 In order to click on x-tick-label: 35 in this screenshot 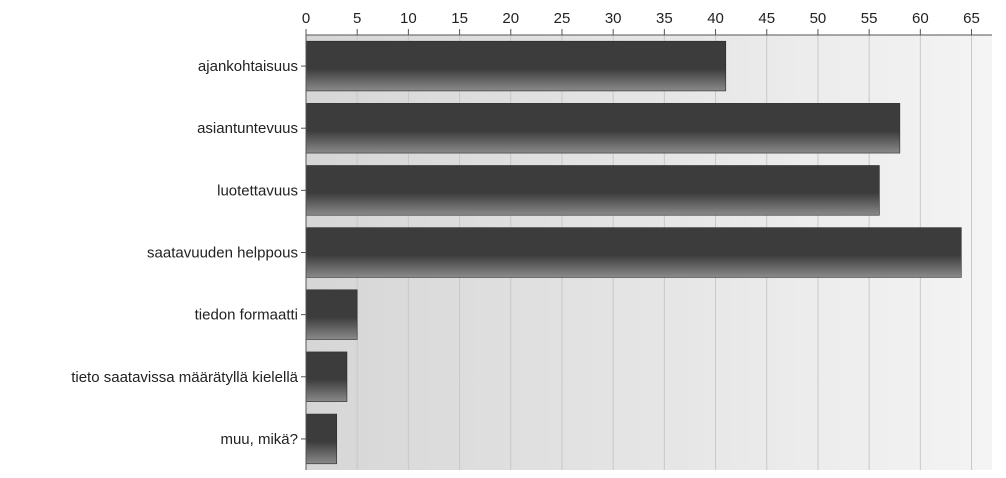, I will do `click(664, 18)`.